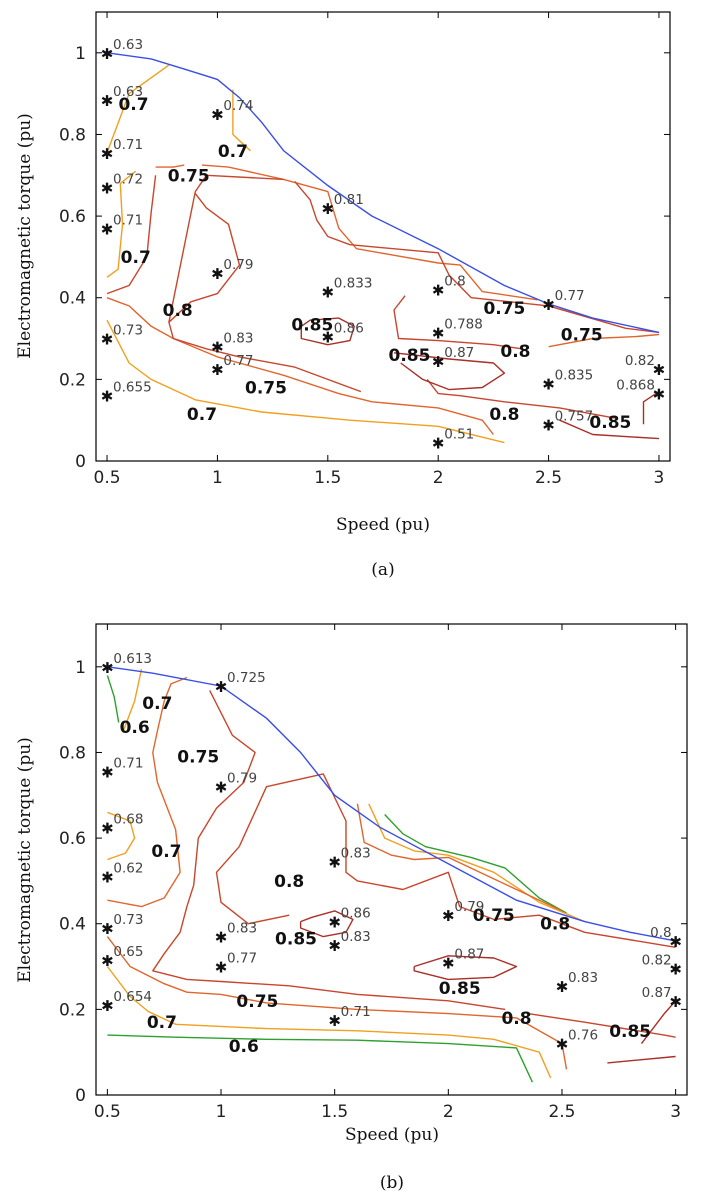  What do you see at coordinates (128, 952) in the screenshot?
I see `measured-efficiency-label: 0.65` at bounding box center [128, 952].